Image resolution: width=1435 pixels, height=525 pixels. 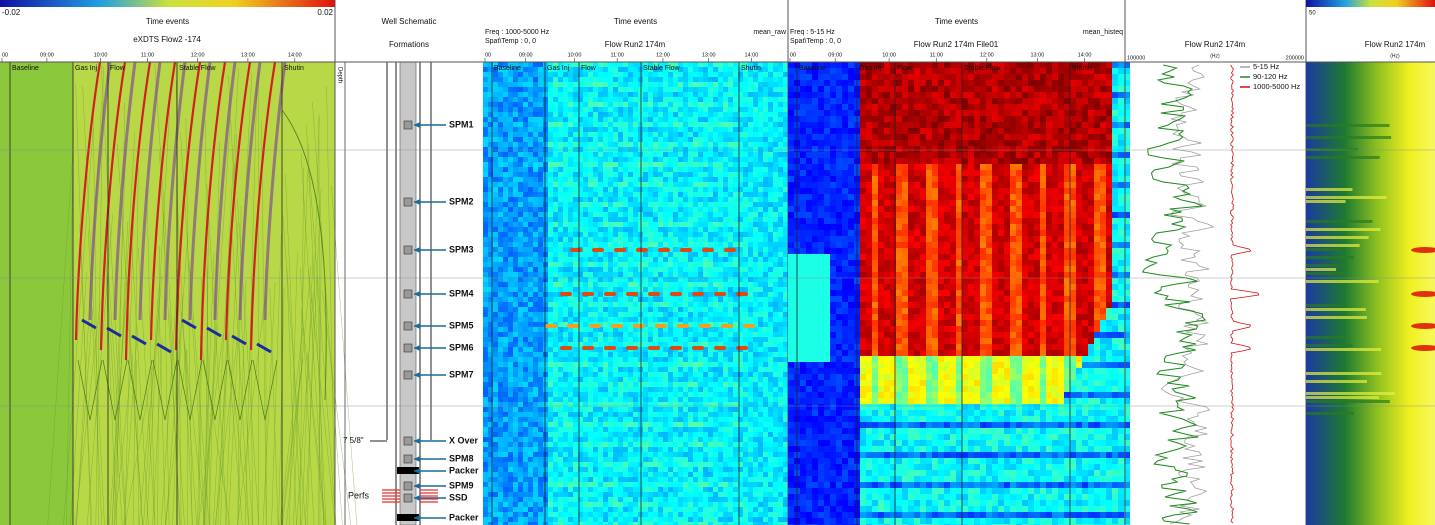 I want to click on color-bar, so click(x=167, y=3).